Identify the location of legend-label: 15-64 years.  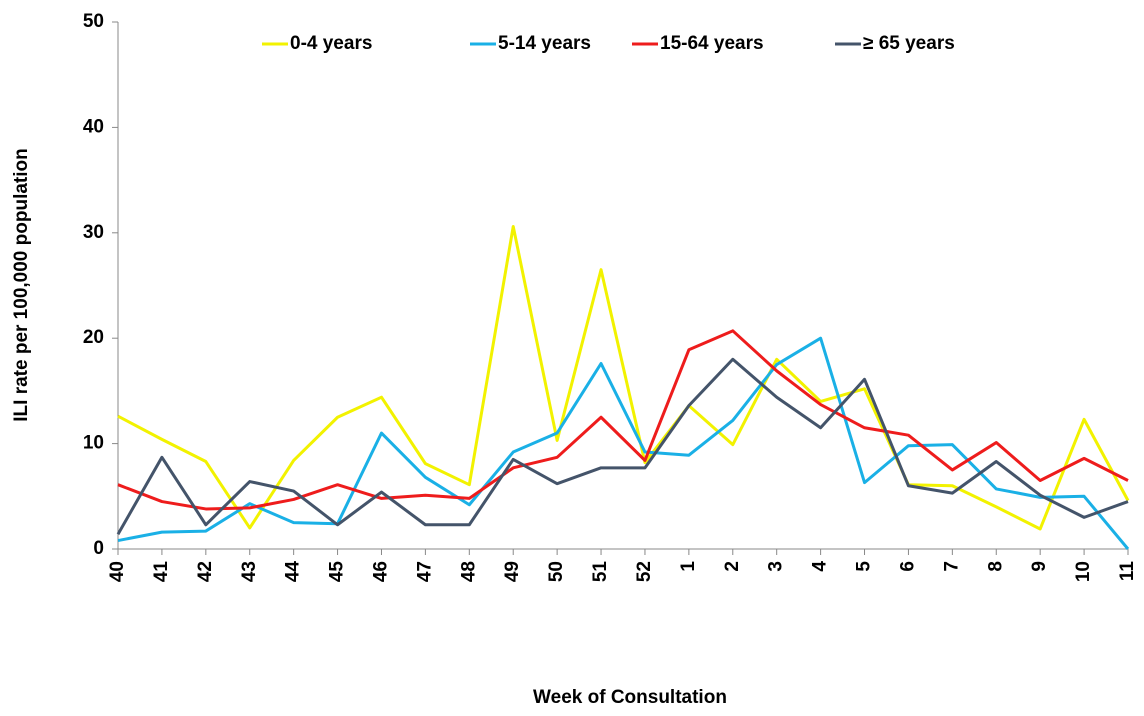
(712, 43).